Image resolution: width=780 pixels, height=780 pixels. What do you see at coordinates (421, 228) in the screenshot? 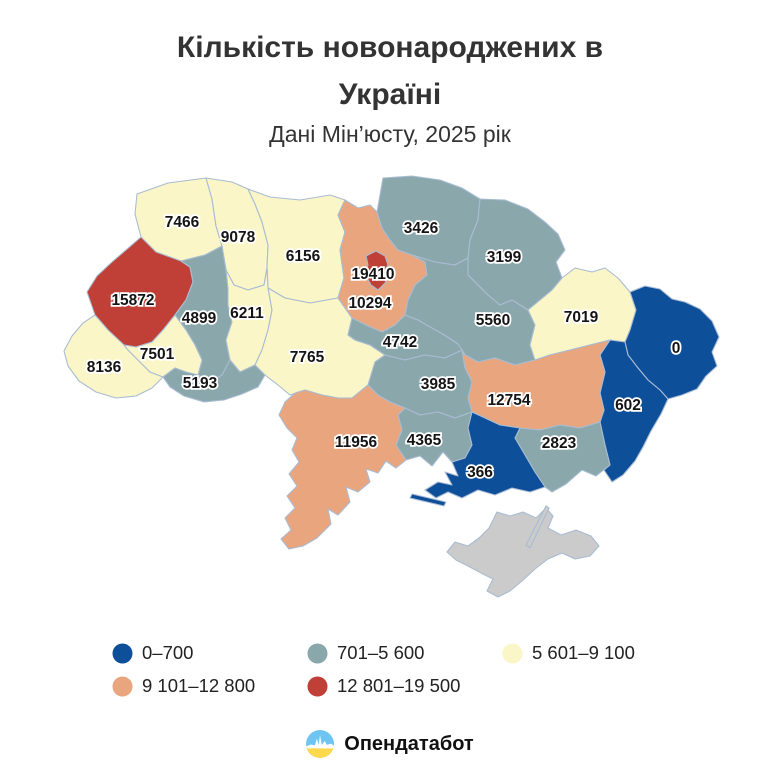
I see `region-label-chernihivska: 3426` at bounding box center [421, 228].